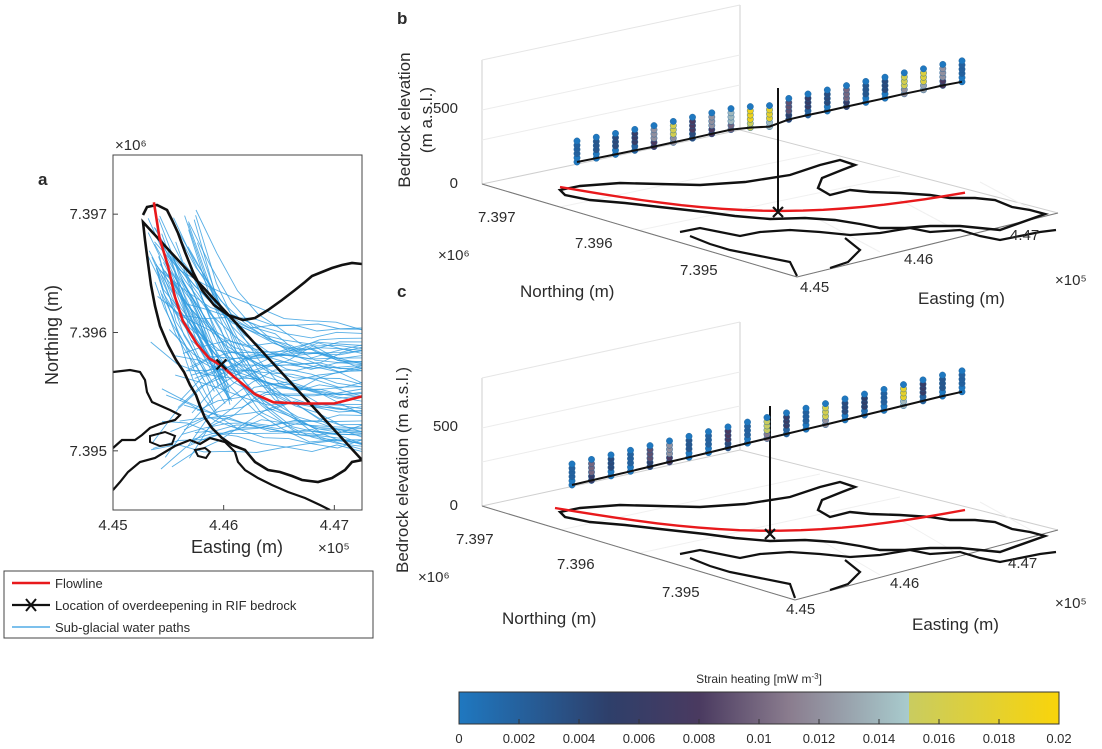 This screenshot has width=1102, height=749. Describe the element at coordinates (769, 111) in the screenshot. I see `panel-b-strain-points` at that location.